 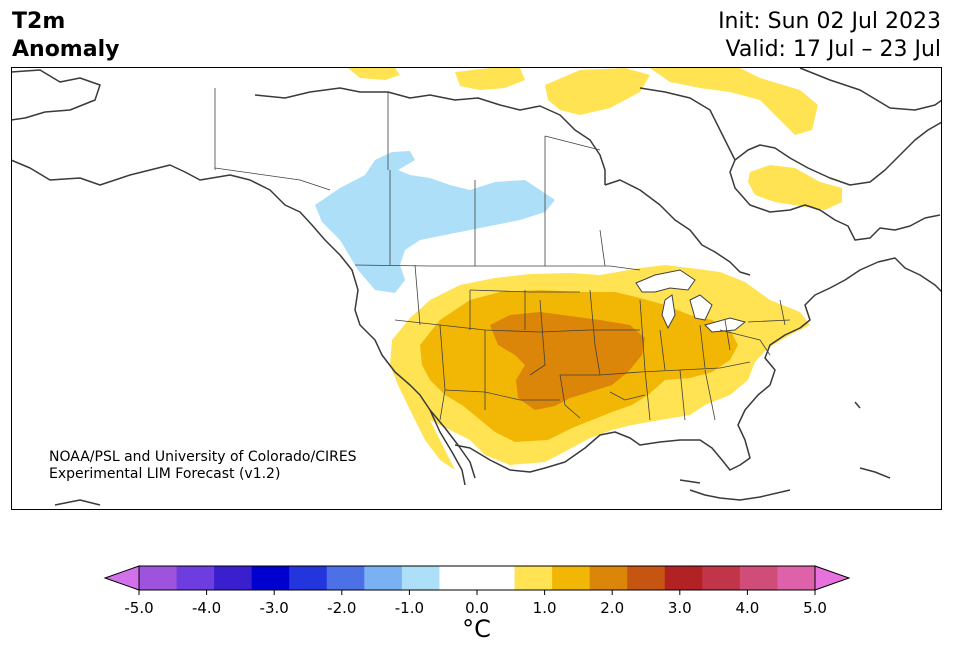 I want to click on colorbar-tick-label: 0.0, so click(x=477, y=608).